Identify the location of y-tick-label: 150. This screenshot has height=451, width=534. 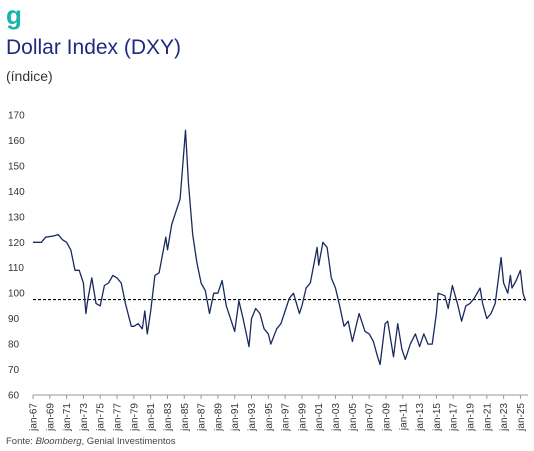
(16, 166).